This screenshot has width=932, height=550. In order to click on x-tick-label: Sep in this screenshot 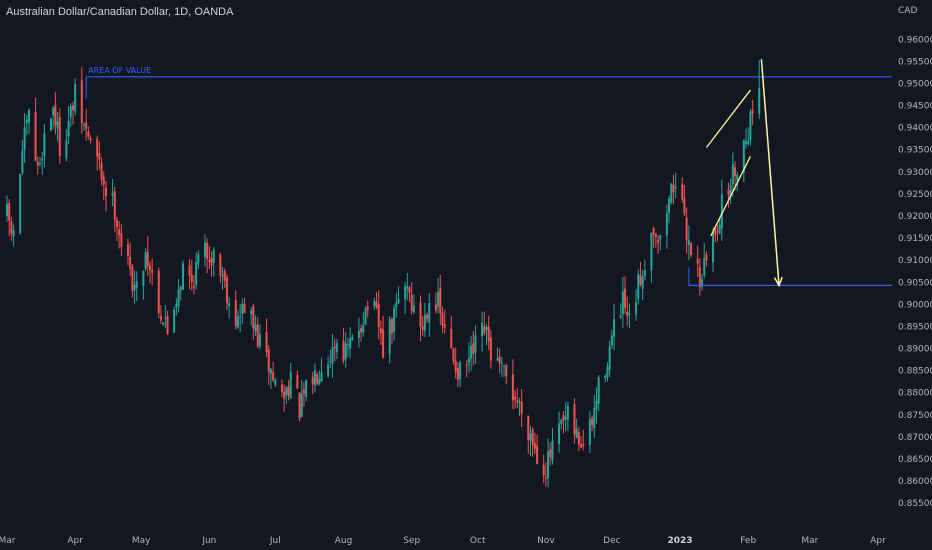, I will do `click(411, 541)`.